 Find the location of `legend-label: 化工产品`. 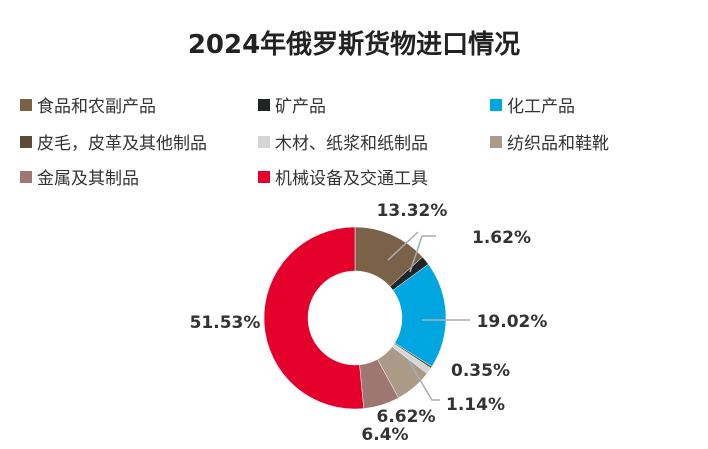

legend-label: 化工产品 is located at coordinates (541, 107).